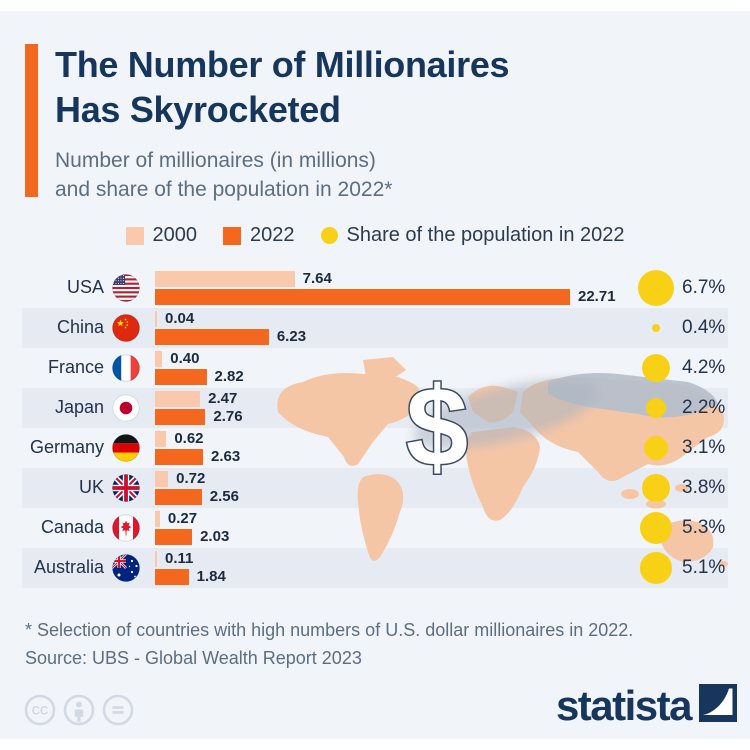 The width and height of the screenshot is (750, 750). What do you see at coordinates (182, 518) in the screenshot?
I see `value-label-2000: 0.27` at bounding box center [182, 518].